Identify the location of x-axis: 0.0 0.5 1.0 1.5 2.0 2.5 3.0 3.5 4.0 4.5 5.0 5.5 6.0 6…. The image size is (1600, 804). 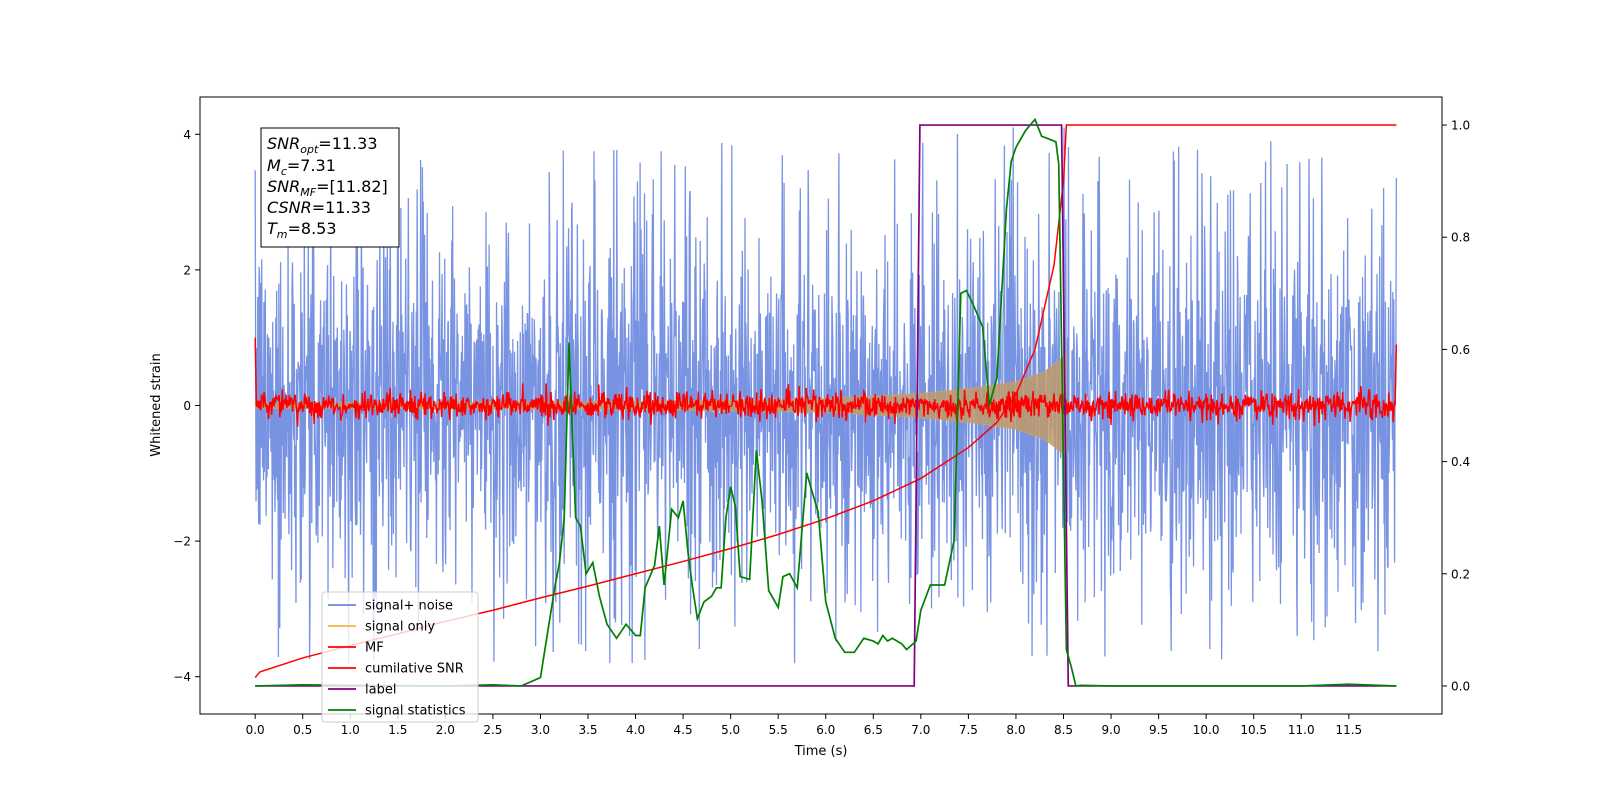
(804, 725).